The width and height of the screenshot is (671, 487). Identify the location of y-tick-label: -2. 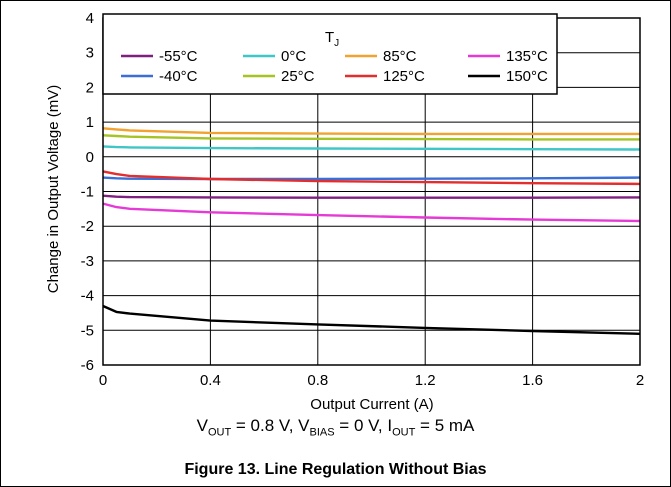
(87, 226).